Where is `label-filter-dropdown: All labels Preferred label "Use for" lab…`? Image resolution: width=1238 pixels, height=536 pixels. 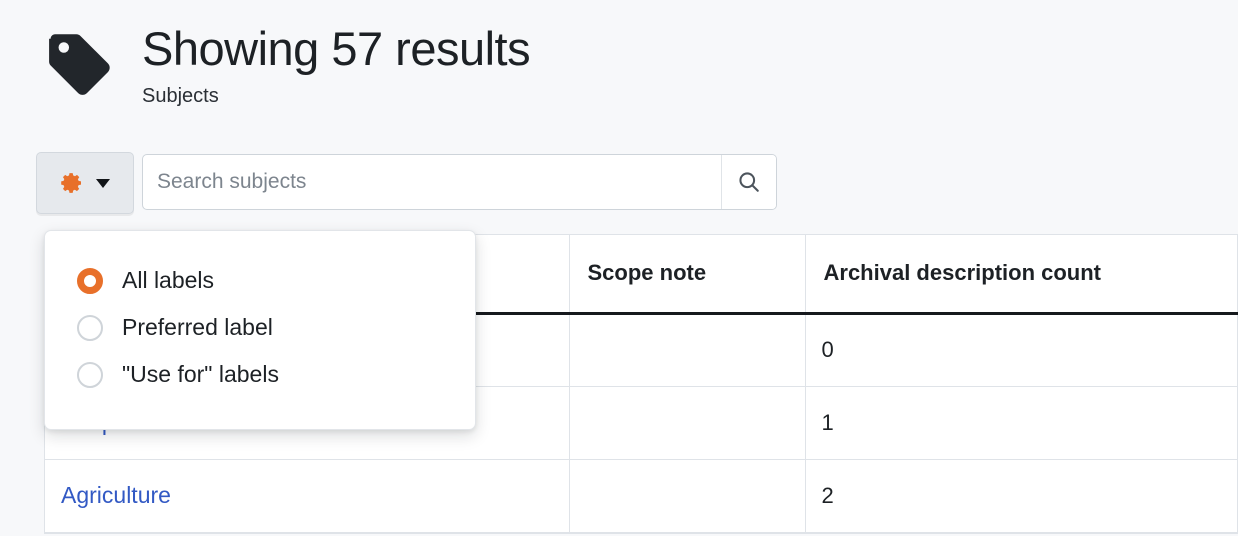 label-filter-dropdown: All labels Preferred label "Use for" lab… is located at coordinates (260, 330).